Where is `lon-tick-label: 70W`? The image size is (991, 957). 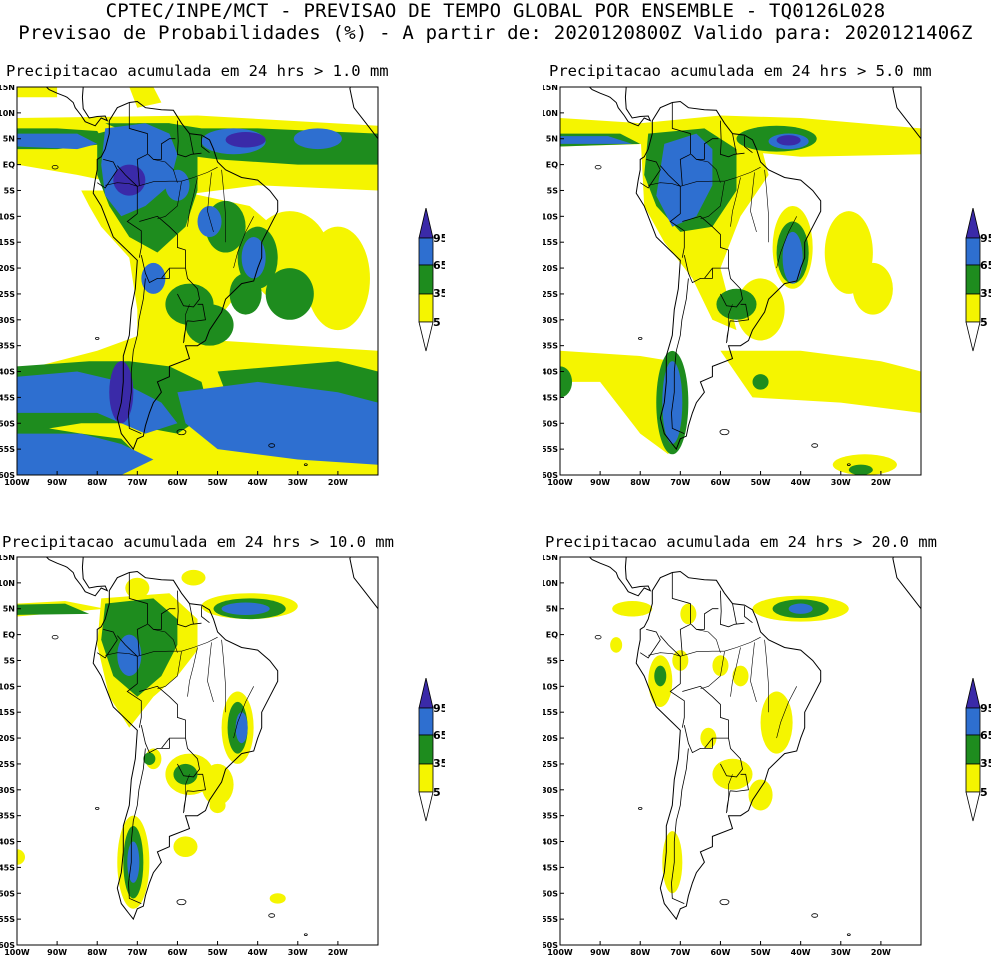
lon-tick-label: 70W is located at coordinates (680, 482).